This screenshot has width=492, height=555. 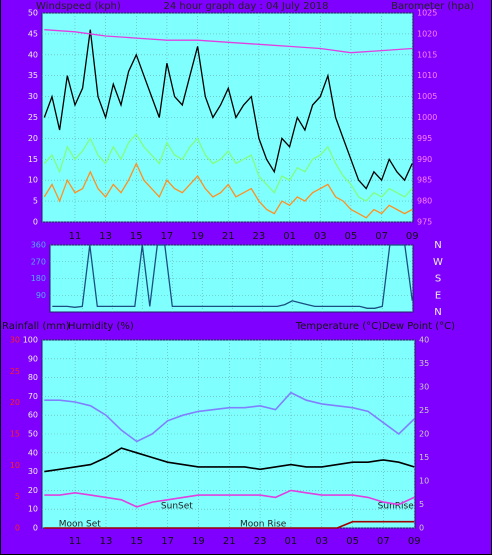 I want to click on wind-label: Windspeed (kph), so click(x=78, y=6).